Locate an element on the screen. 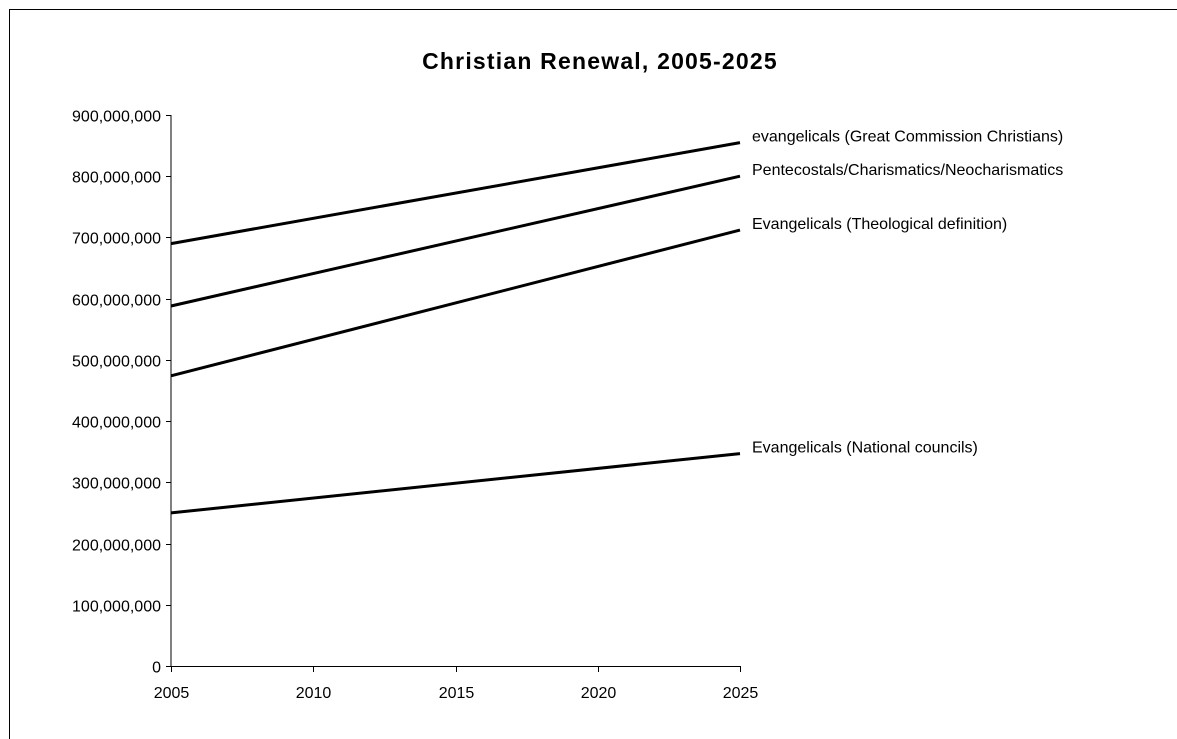 The width and height of the screenshot is (1177, 739). x-tick-label: 2005 is located at coordinates (172, 693).